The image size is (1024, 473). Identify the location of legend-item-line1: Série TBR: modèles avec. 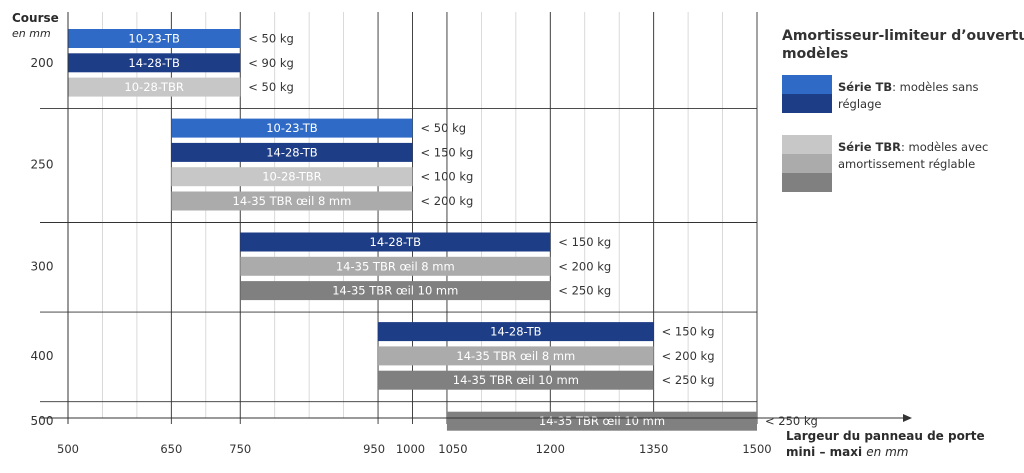
(913, 147).